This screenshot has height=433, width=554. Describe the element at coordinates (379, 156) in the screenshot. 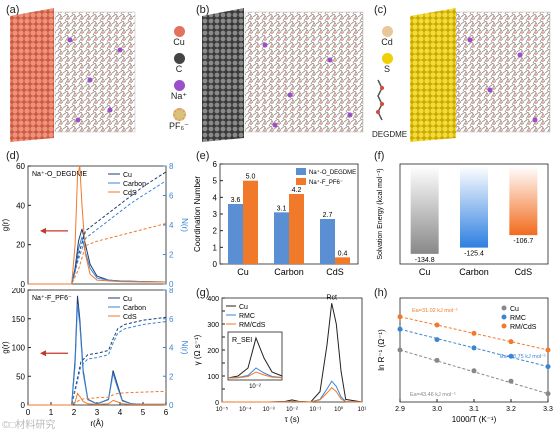

I see `panel-f-label: (f)` at that location.